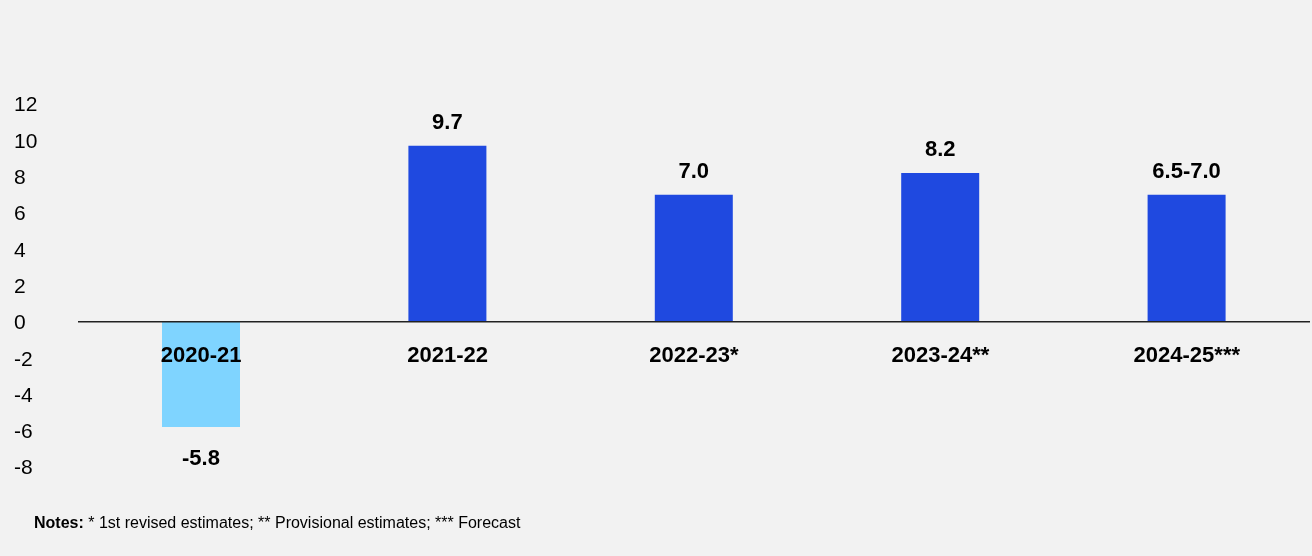 This screenshot has width=1312, height=556. What do you see at coordinates (23, 358) in the screenshot?
I see `y-tick-label: -2` at bounding box center [23, 358].